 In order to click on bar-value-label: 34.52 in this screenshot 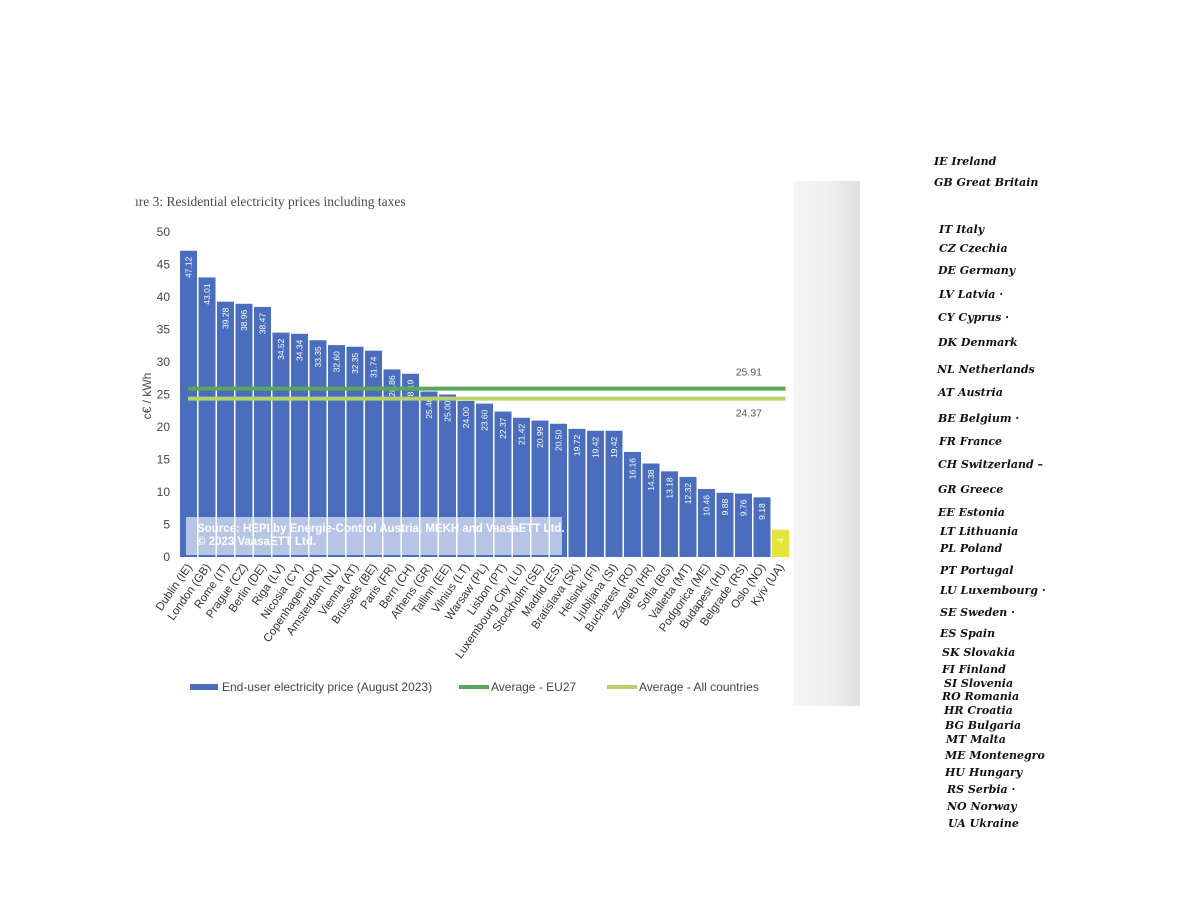, I will do `click(281, 349)`.